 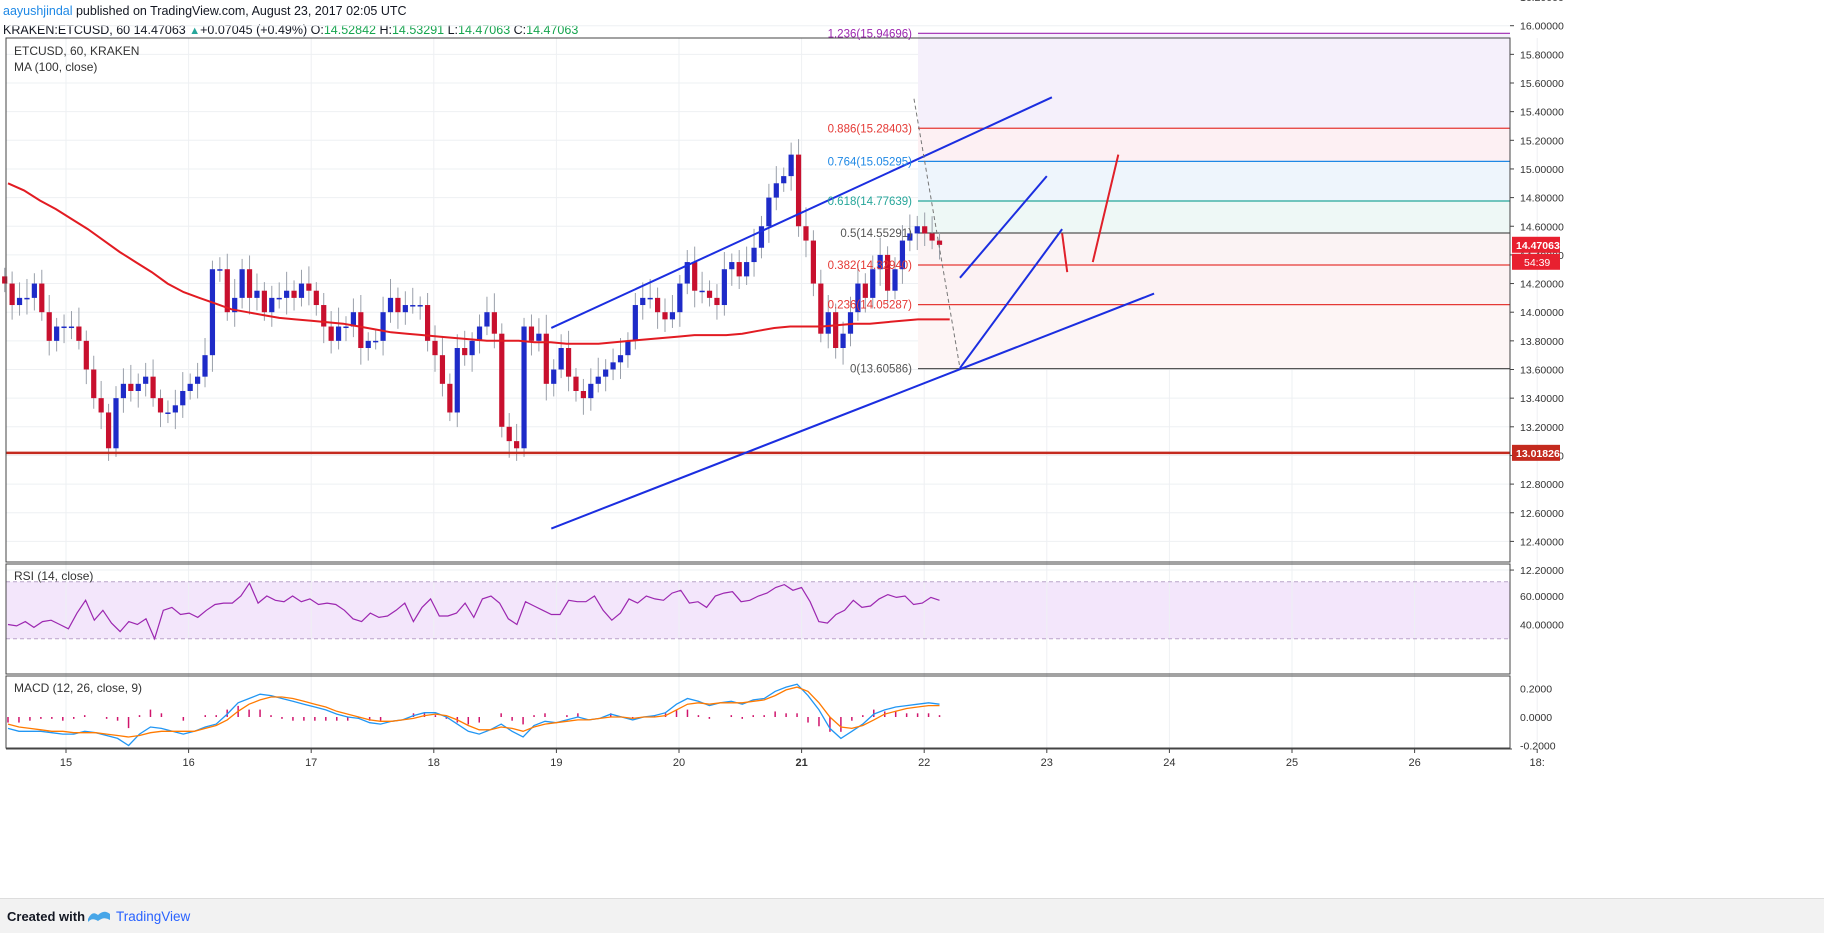 I want to click on rsi-band, so click(x=758, y=610).